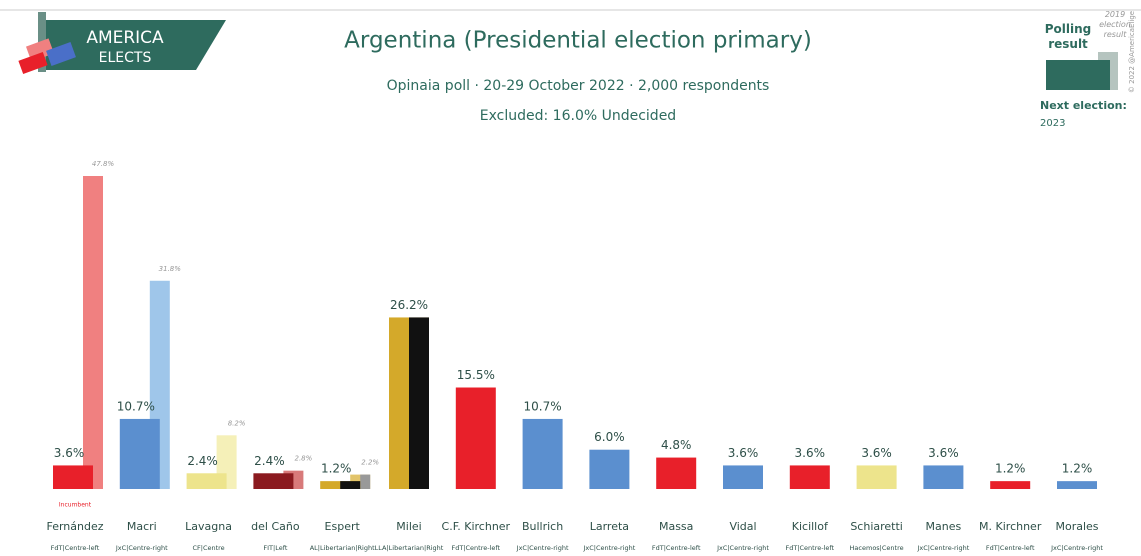 This screenshot has height=556, width=1141. What do you see at coordinates (944, 526) in the screenshot?
I see `x-tick-label: Manes` at bounding box center [944, 526].